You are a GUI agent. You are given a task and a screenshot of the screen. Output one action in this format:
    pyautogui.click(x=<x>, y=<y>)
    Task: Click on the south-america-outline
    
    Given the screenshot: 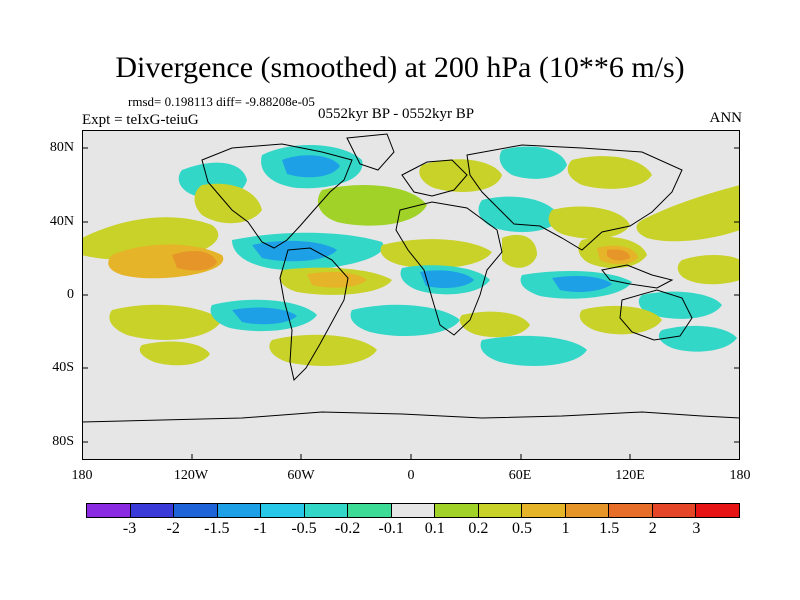 What is the action you would take?
    pyautogui.click(x=314, y=314)
    